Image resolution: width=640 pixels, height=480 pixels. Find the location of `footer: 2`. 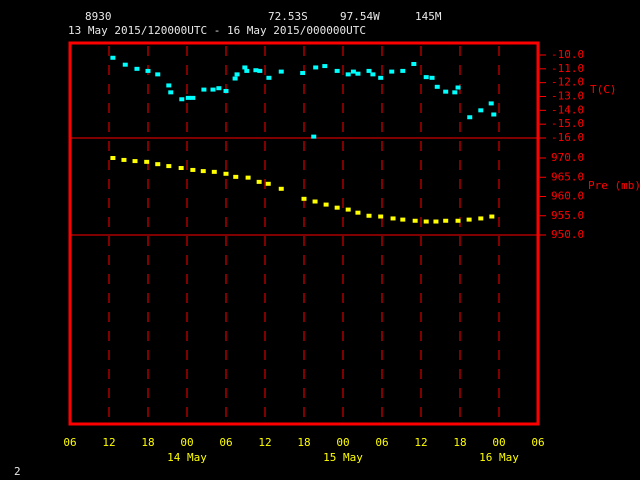

footer: 2 is located at coordinates (17, 471).